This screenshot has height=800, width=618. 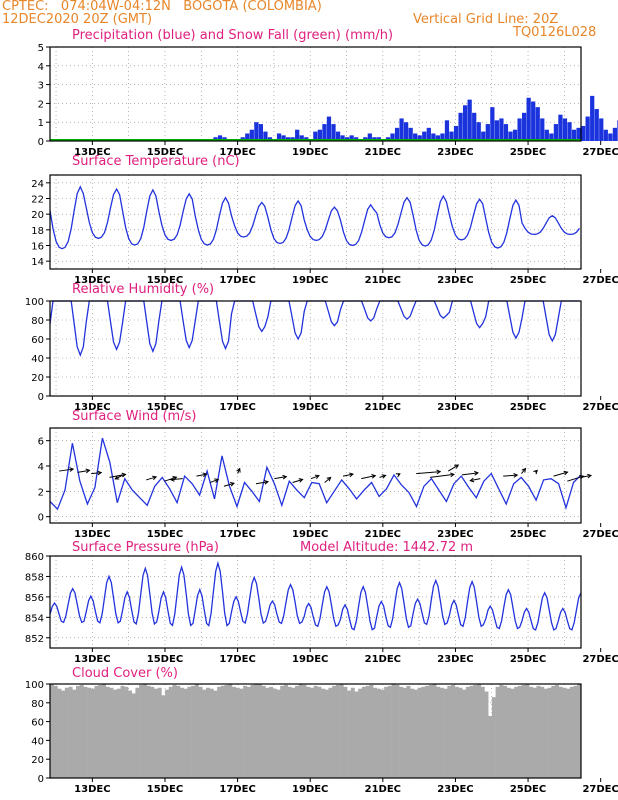 I want to click on wind-xtick-label: 27DEC, so click(x=600, y=534).